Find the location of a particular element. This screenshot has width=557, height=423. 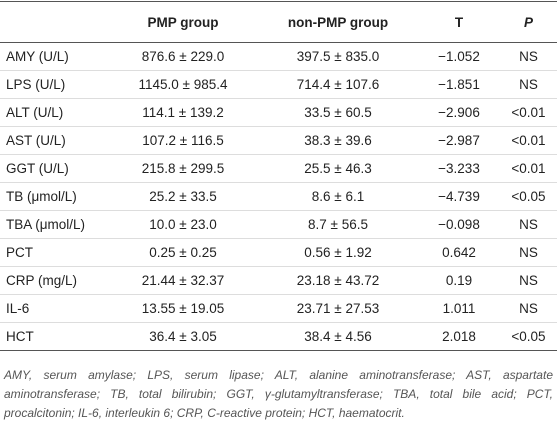

row-label: PCT is located at coordinates (54, 252).